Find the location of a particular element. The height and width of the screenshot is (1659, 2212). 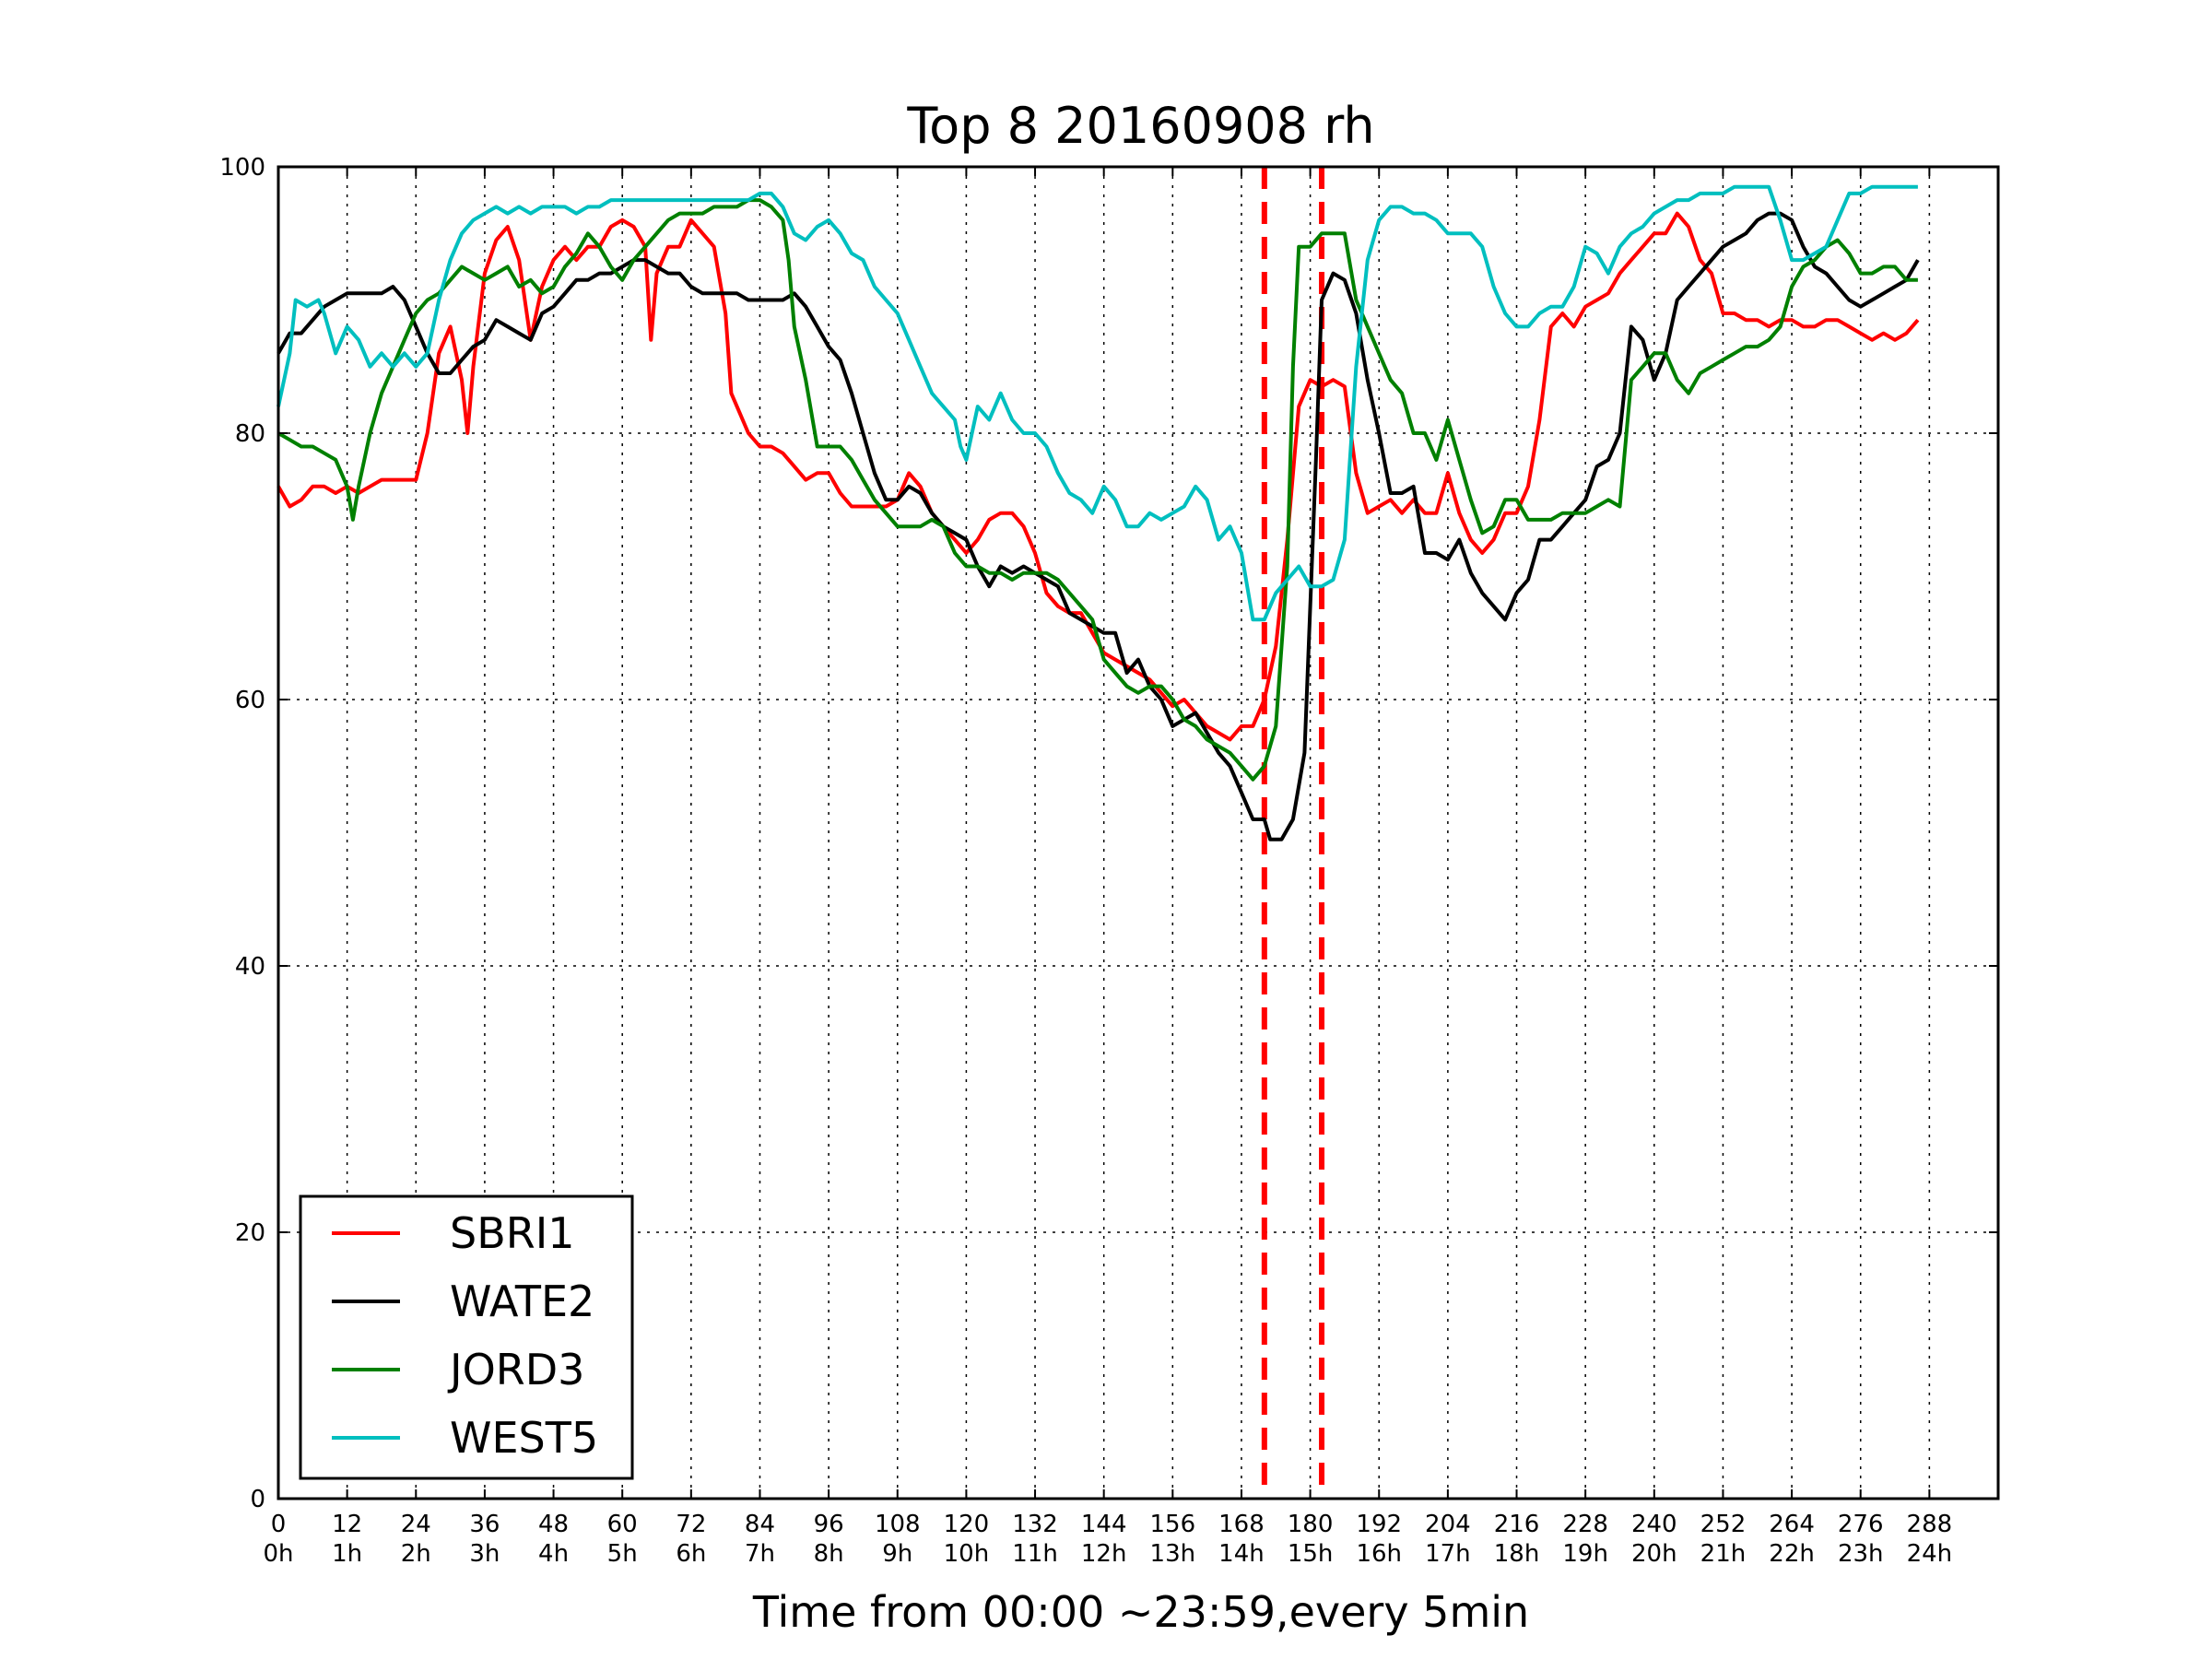

x-tick-label: 264 is located at coordinates (1792, 1524).